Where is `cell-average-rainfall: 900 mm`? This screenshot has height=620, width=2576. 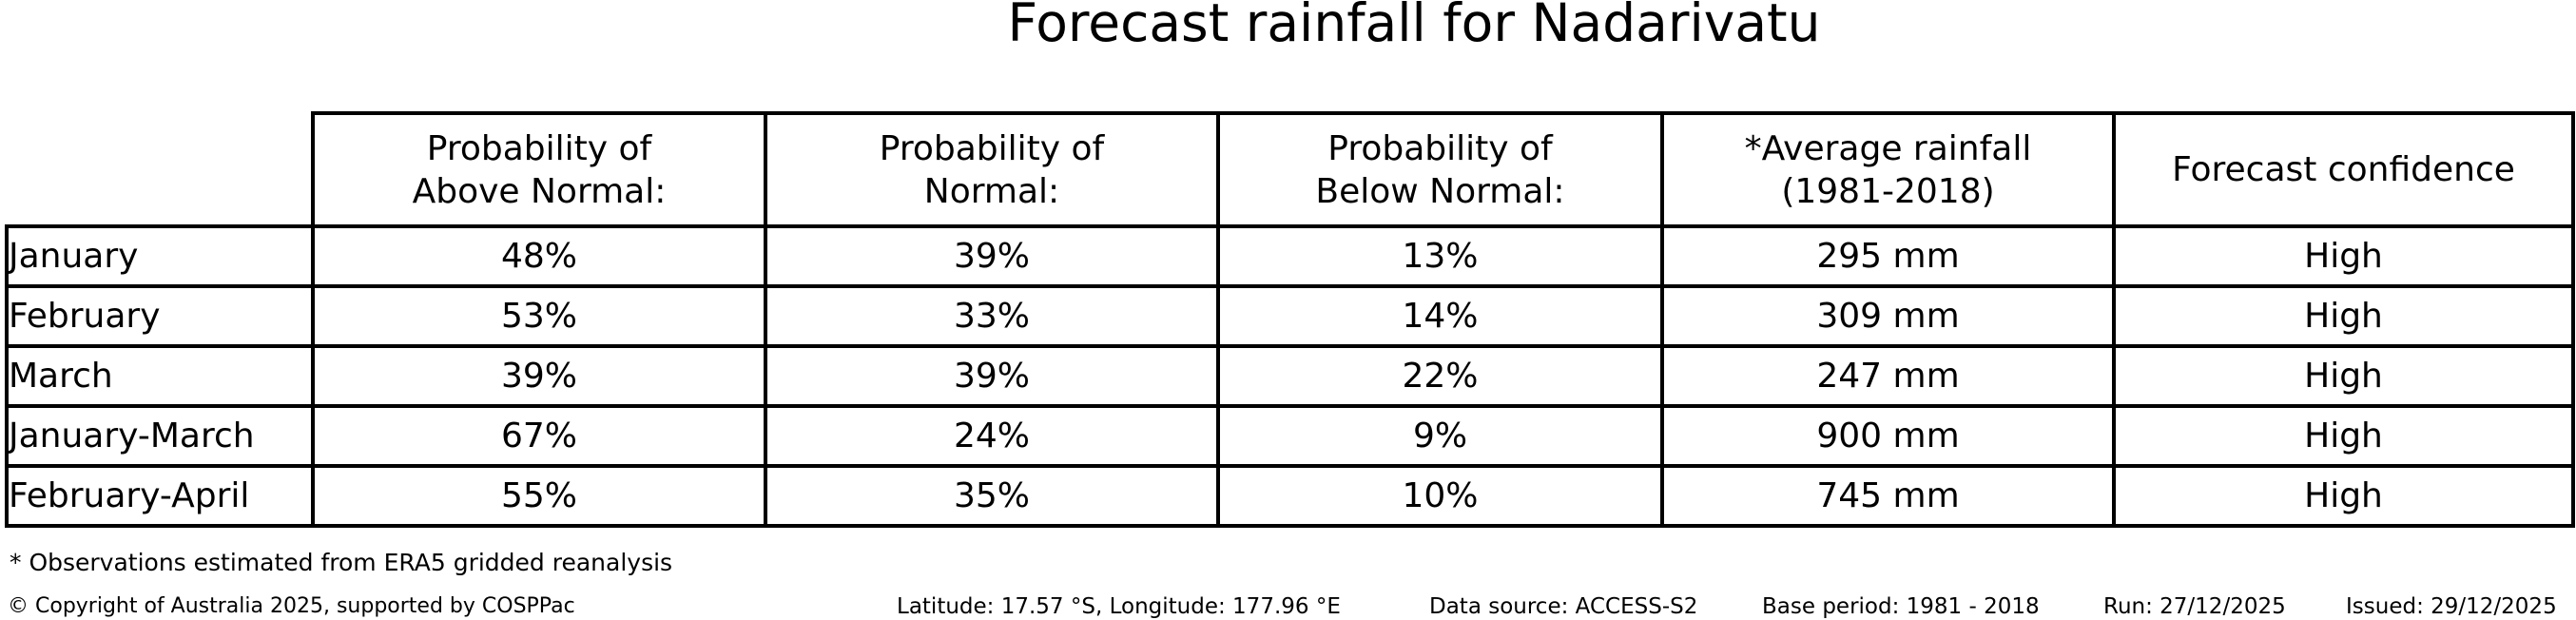 cell-average-rainfall: 900 mm is located at coordinates (1888, 436).